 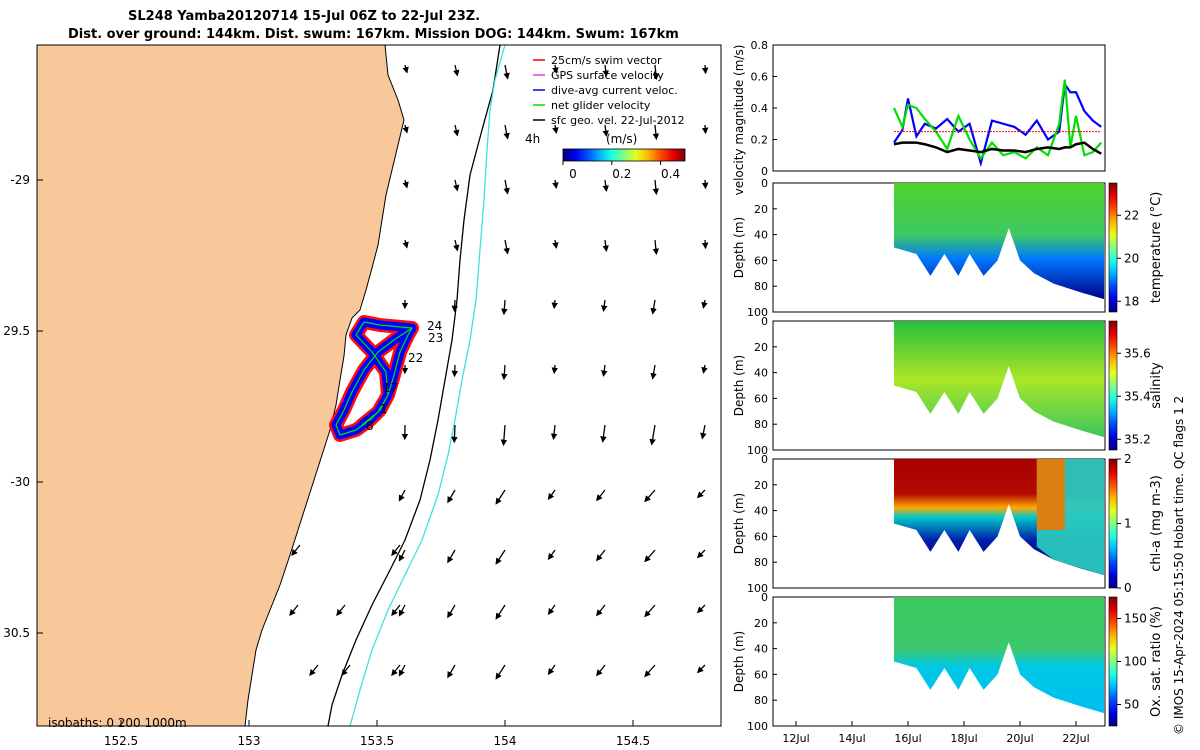 I want to click on legend-label: GPS surface velocity, so click(x=607, y=75).